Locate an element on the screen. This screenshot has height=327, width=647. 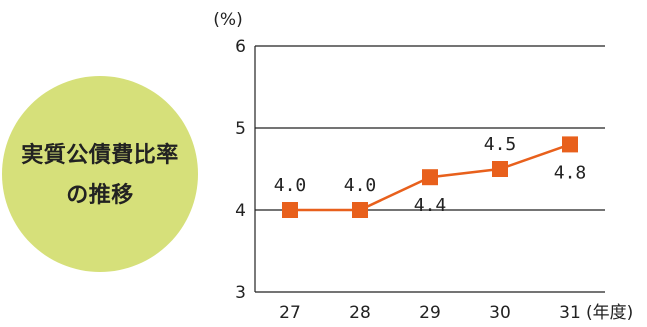
y-tick-label-6: 6 is located at coordinates (240, 47).